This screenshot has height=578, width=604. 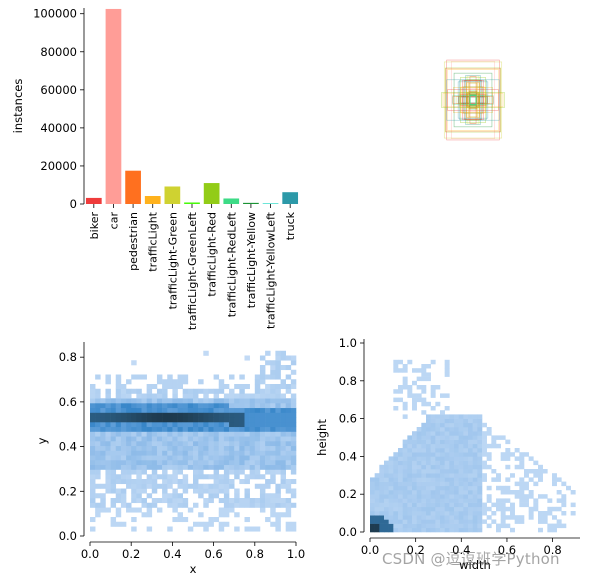 I want to click on watermark: CSDN @逗逗班学Python, so click(x=471, y=559).